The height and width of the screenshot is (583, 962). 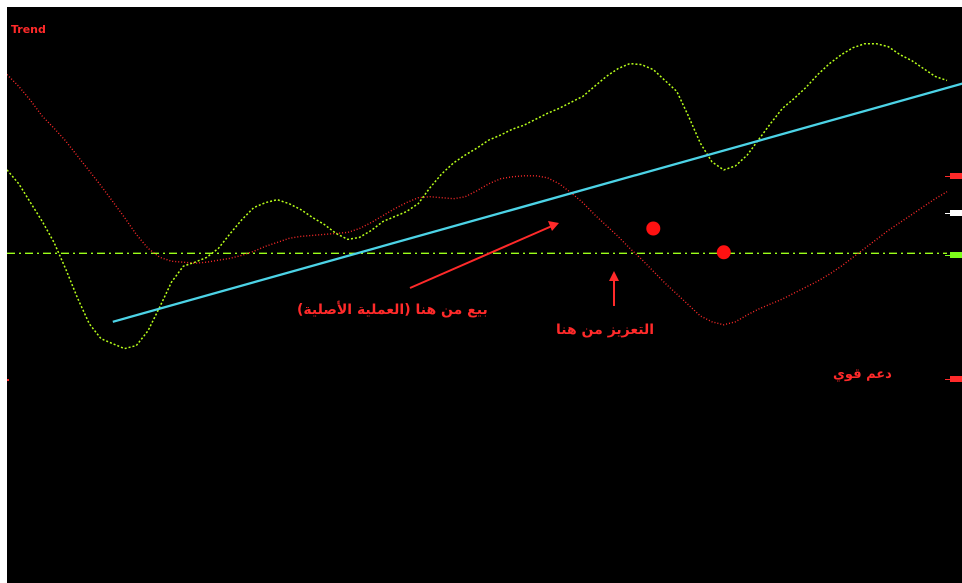 What do you see at coordinates (481, 257) in the screenshot?
I see `sell-arrow` at bounding box center [481, 257].